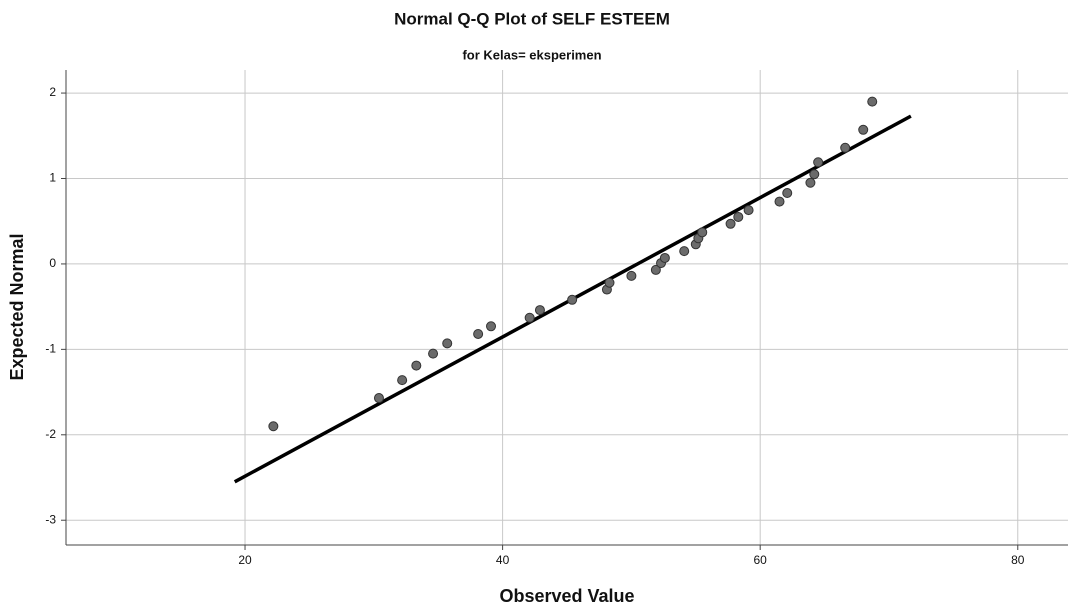 This screenshot has width=1073, height=610. I want to click on y-tick-label: 0, so click(52, 263).